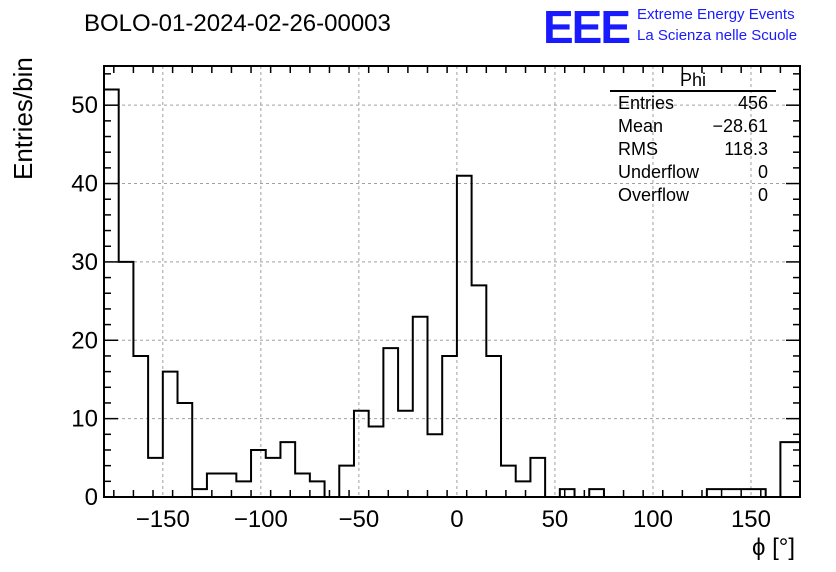 This screenshot has height=572, width=836. I want to click on stats-row-mean: Mean −28.61, so click(693, 126).